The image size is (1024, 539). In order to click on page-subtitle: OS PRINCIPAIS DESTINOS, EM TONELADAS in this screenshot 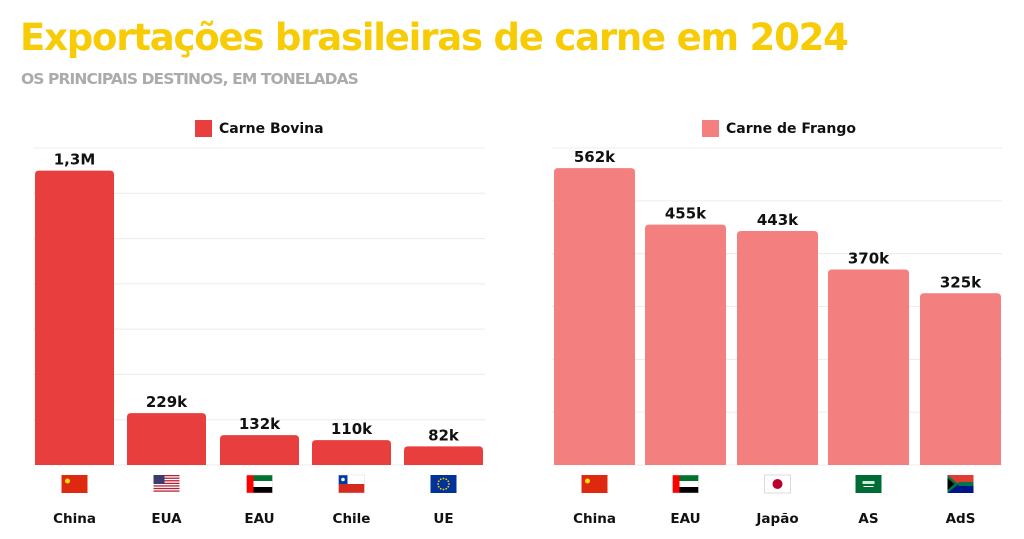, I will do `click(190, 79)`.